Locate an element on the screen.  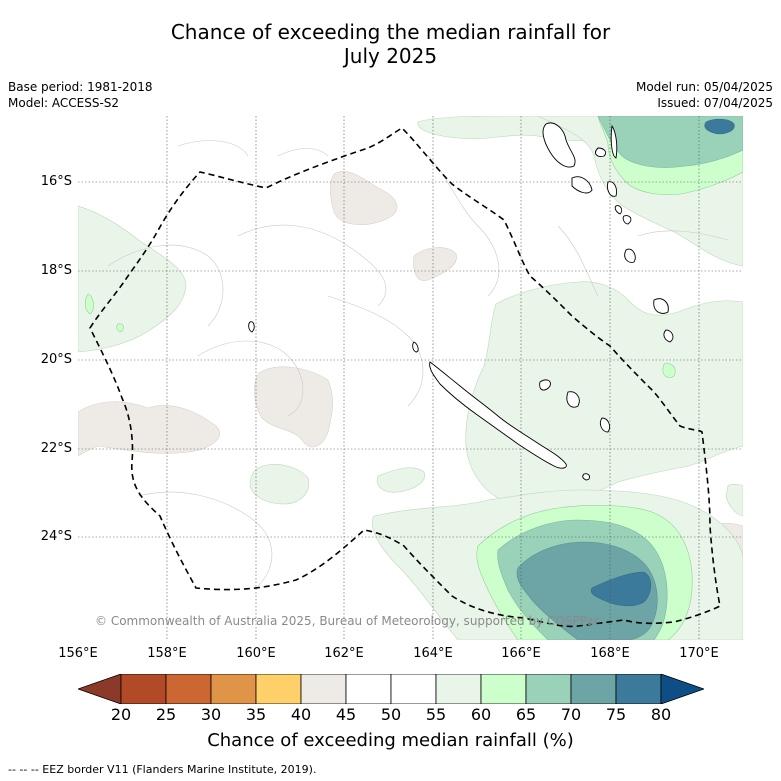
new-caledonia-main is located at coordinates (498, 415).